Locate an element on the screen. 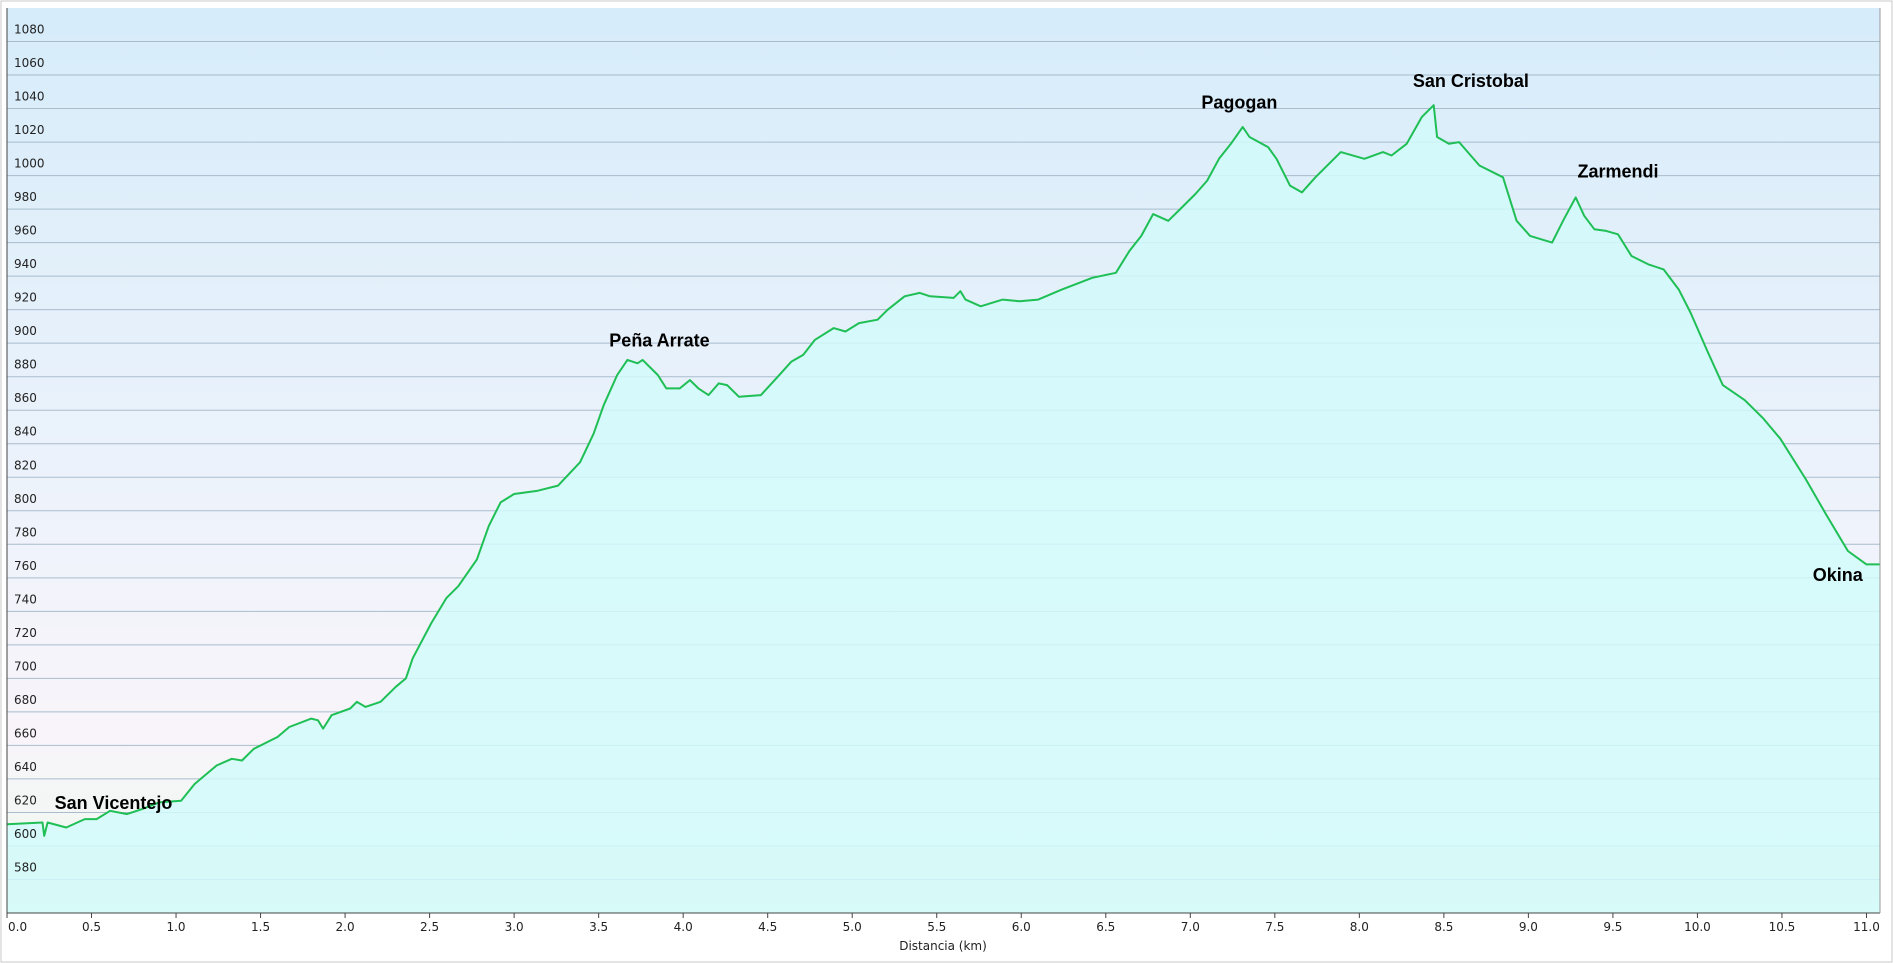 This screenshot has height=963, width=1893. y-tick-label: 1020 is located at coordinates (29, 130).